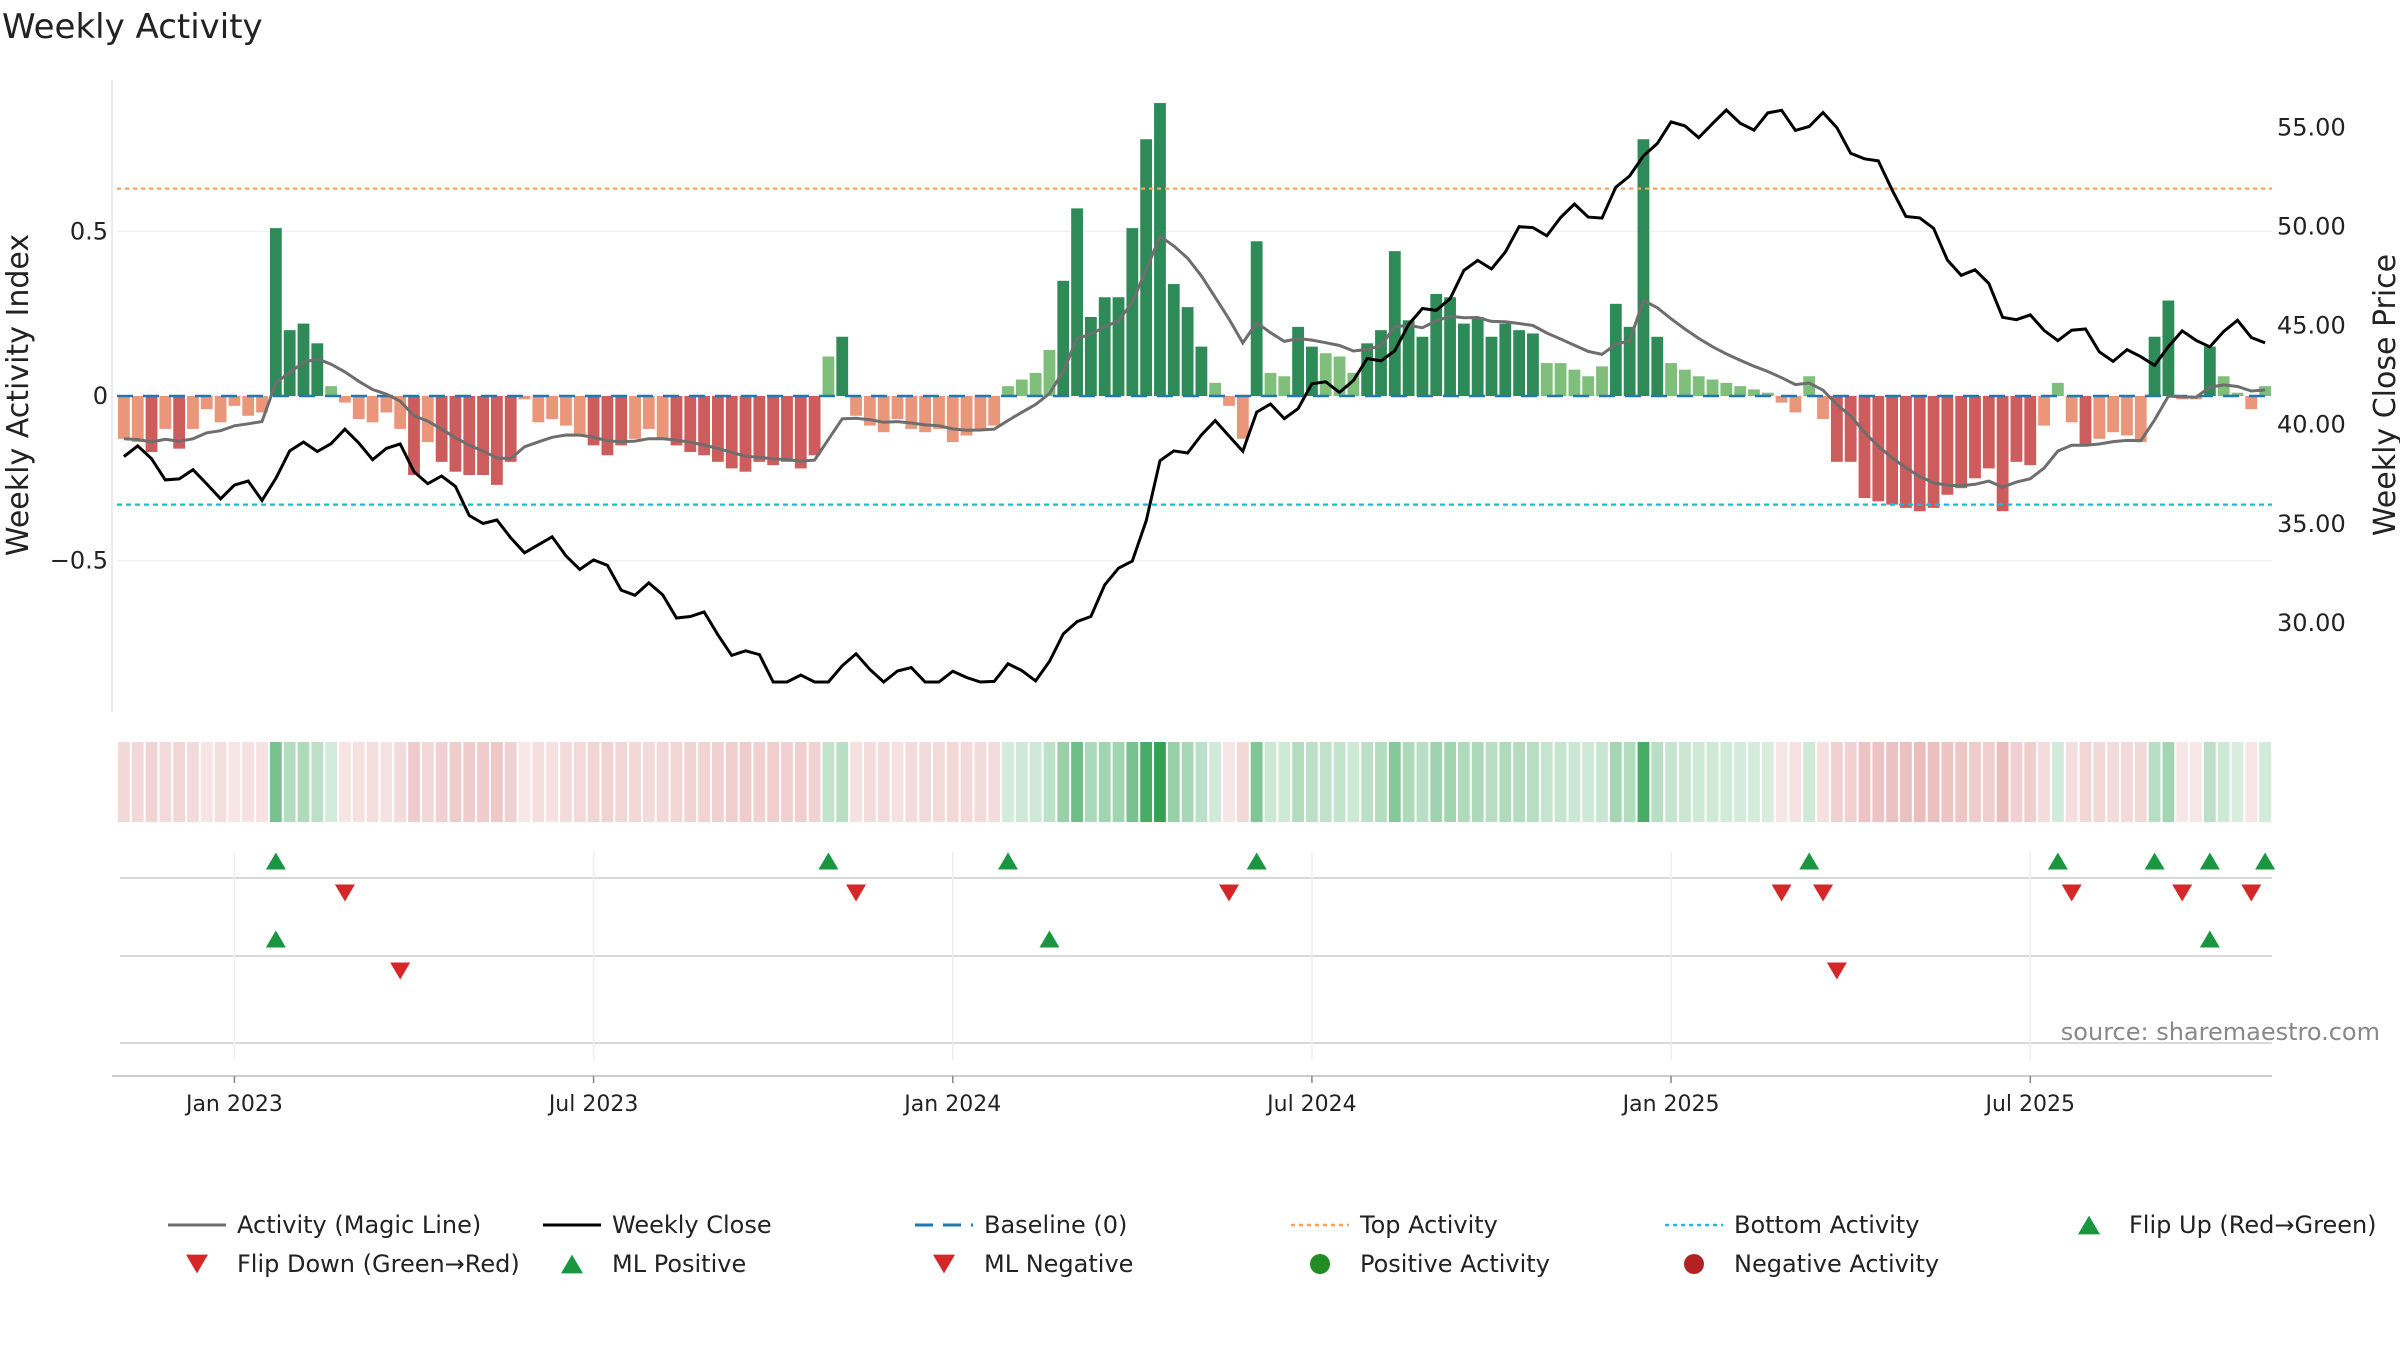 The width and height of the screenshot is (2400, 1350). Describe the element at coordinates (2311, 128) in the screenshot. I see `y-right-tick-label: 55.00` at that location.